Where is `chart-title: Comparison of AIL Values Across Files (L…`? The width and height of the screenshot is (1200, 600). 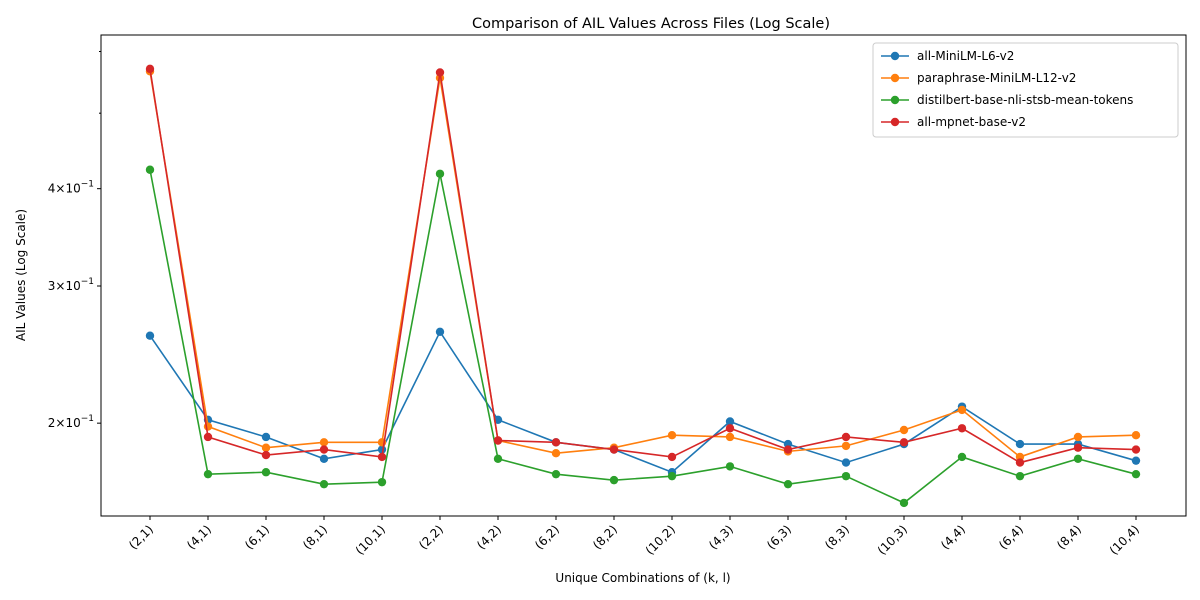
chart-title: Comparison of AIL Values Across Files (L… is located at coordinates (651, 24).